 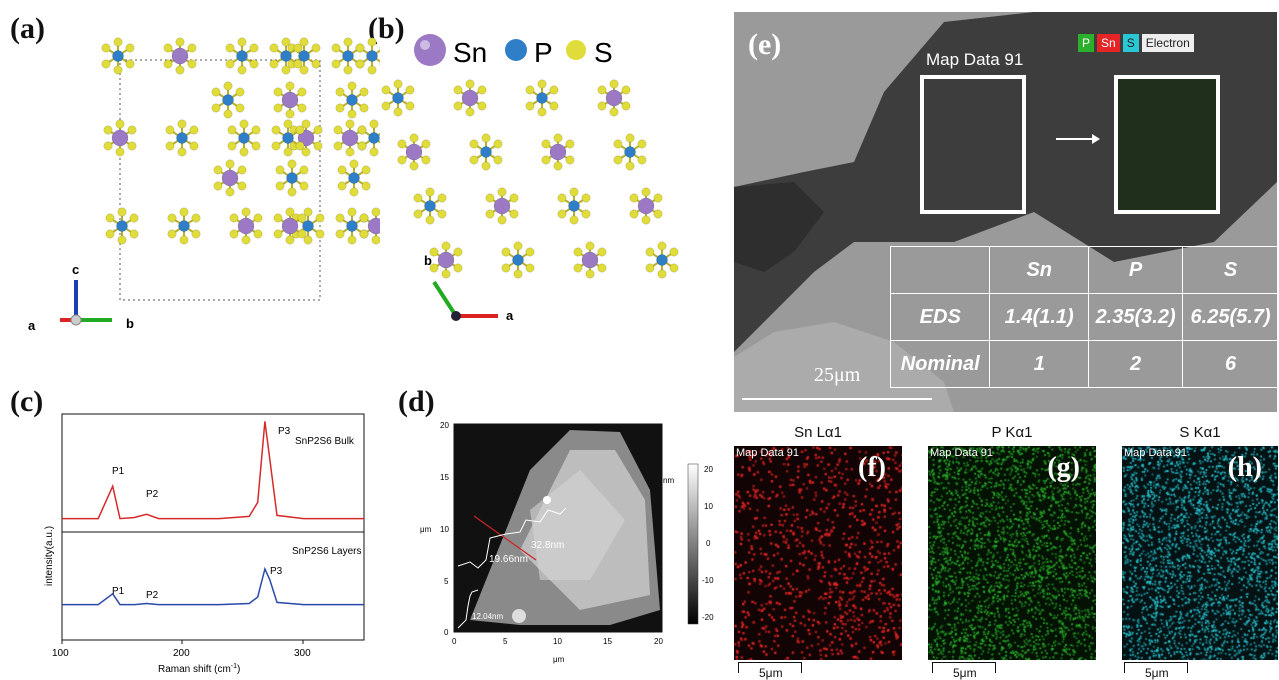 What do you see at coordinates (1136, 270) in the screenshot?
I see `eds-header-p: P` at bounding box center [1136, 270].